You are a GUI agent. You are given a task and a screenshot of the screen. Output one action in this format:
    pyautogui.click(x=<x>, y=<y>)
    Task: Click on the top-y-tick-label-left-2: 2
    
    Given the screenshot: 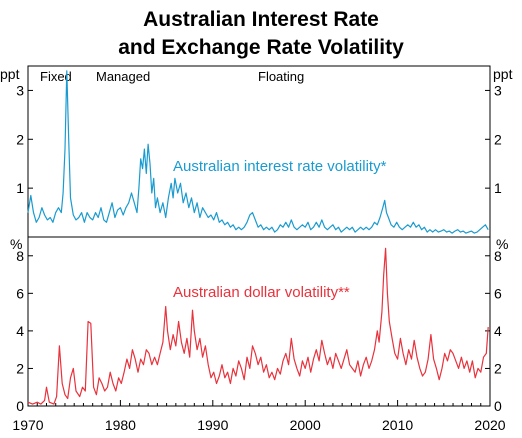 What is the action you would take?
    pyautogui.click(x=20, y=139)
    